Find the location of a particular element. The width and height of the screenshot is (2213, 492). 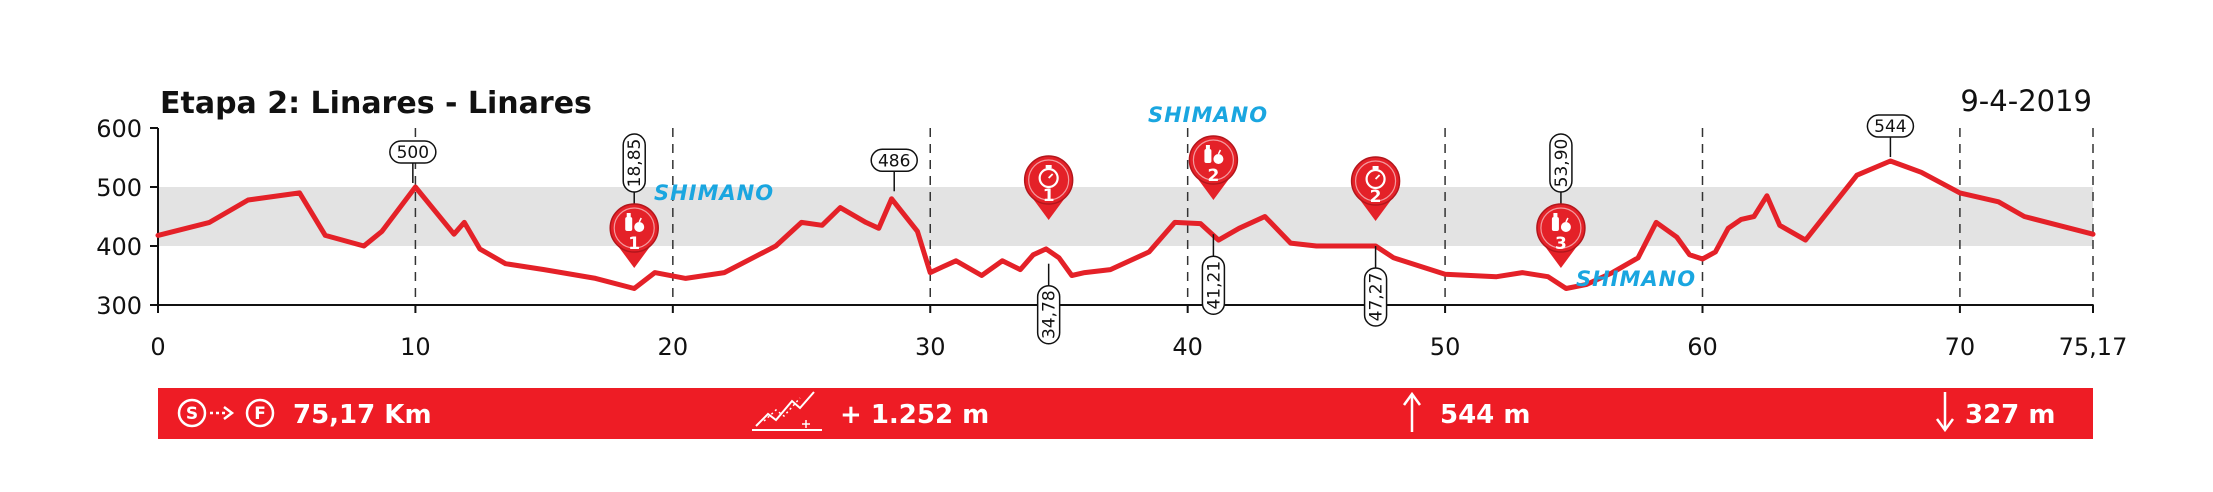

callout: 53,90 is located at coordinates (1561, 169).